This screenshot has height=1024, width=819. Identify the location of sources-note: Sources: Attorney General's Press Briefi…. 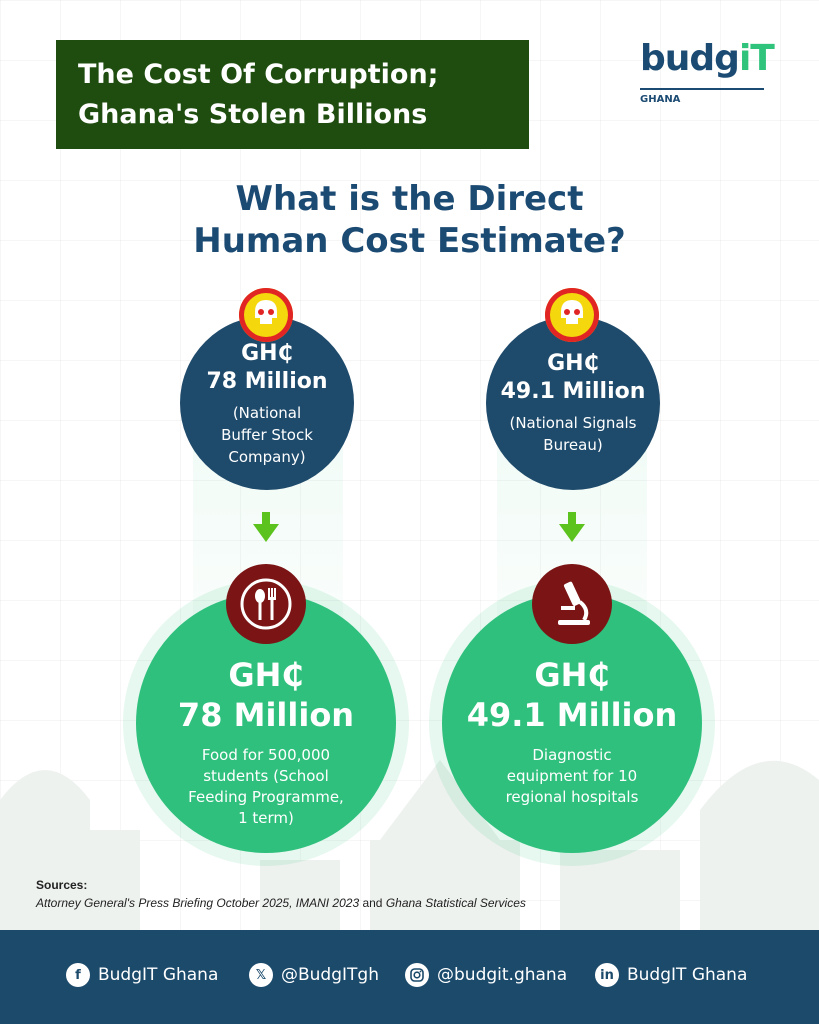
(281, 894).